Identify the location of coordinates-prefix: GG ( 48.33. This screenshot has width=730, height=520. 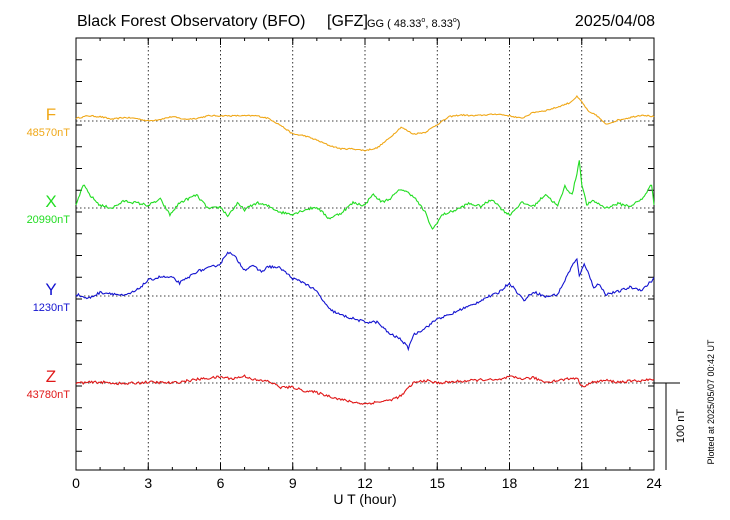
(394, 24).